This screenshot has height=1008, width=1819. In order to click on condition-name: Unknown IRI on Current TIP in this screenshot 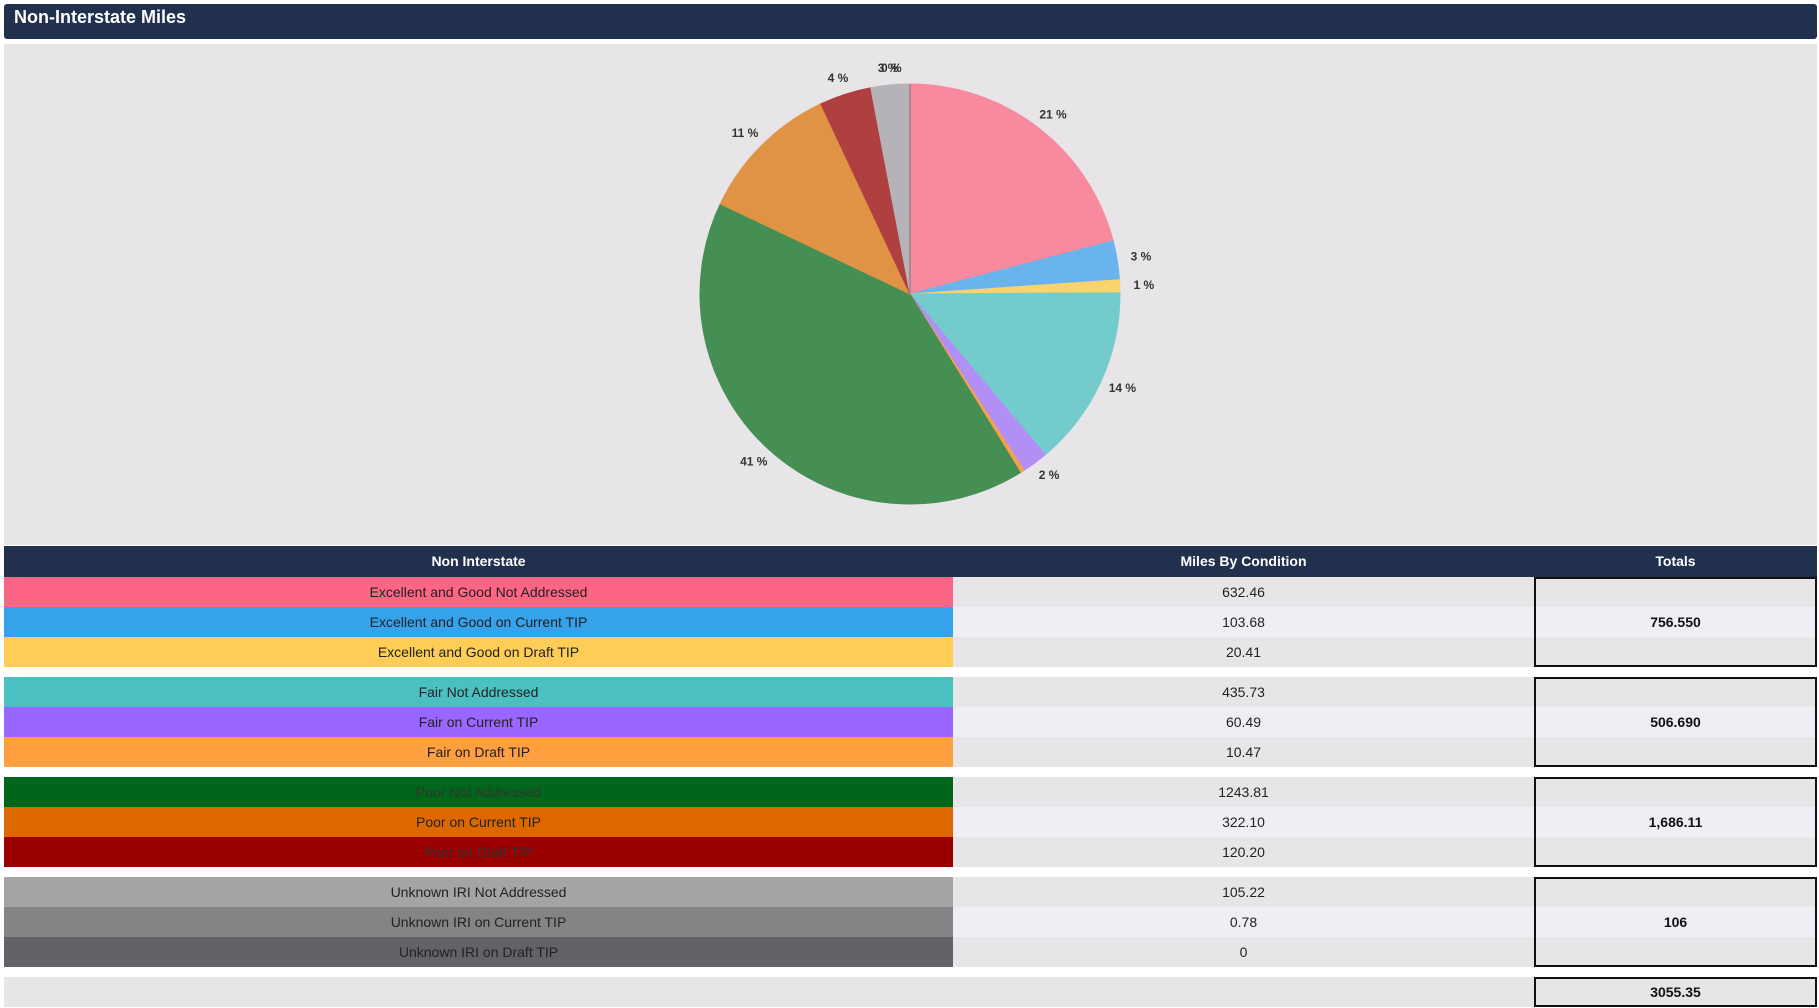, I will do `click(478, 922)`.